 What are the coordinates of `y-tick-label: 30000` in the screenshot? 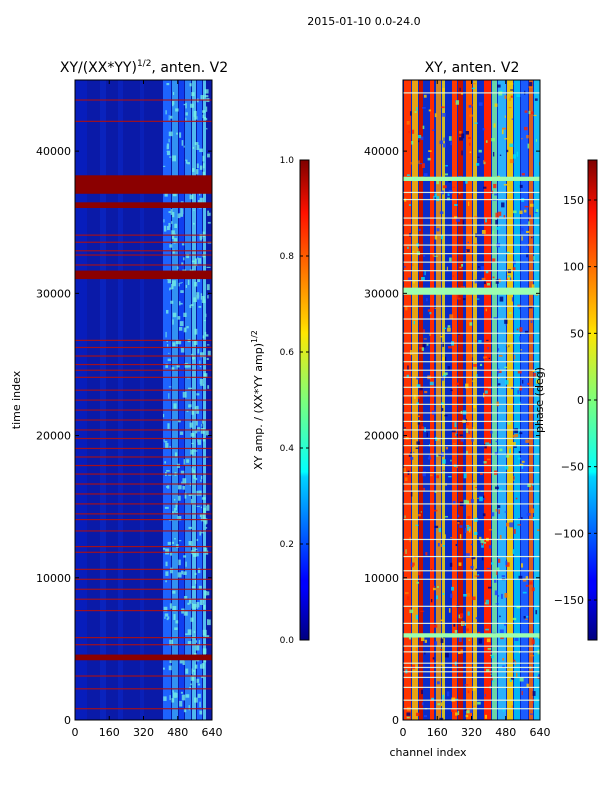 It's located at (381, 293).